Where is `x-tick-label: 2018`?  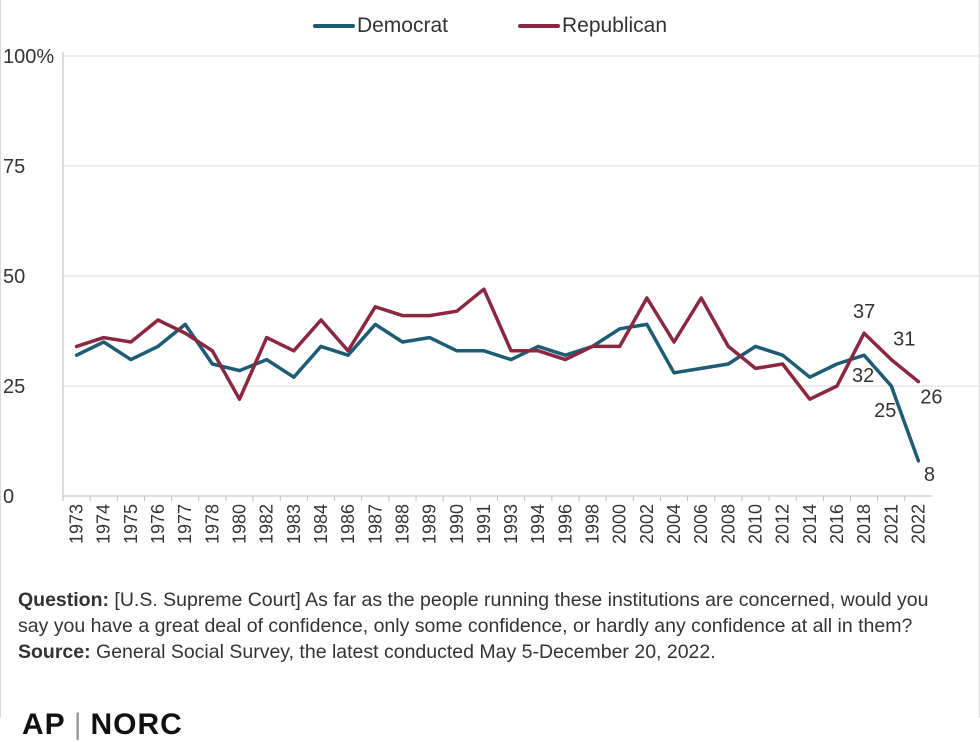 x-tick-label: 2018 is located at coordinates (864, 524).